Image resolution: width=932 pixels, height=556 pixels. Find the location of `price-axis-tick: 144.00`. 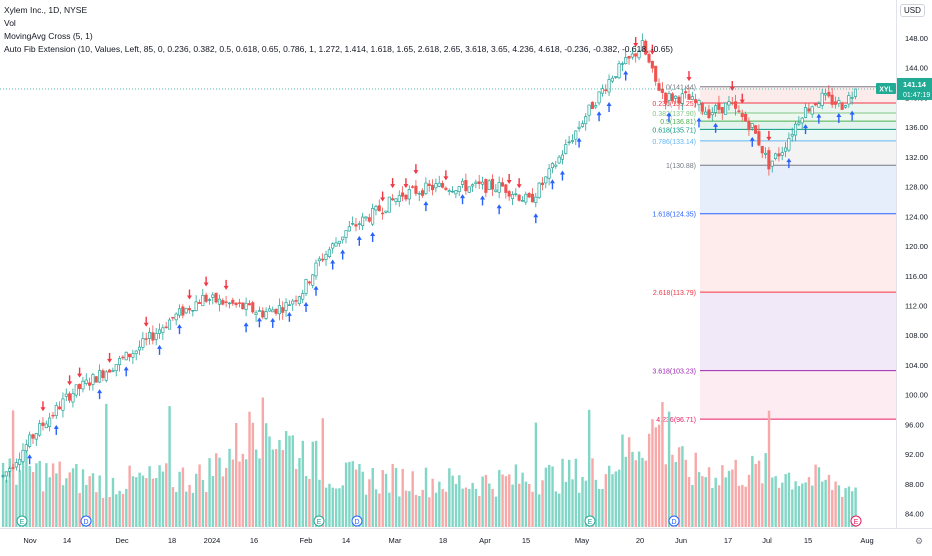

price-axis-tick: 144.00 is located at coordinates (916, 68).